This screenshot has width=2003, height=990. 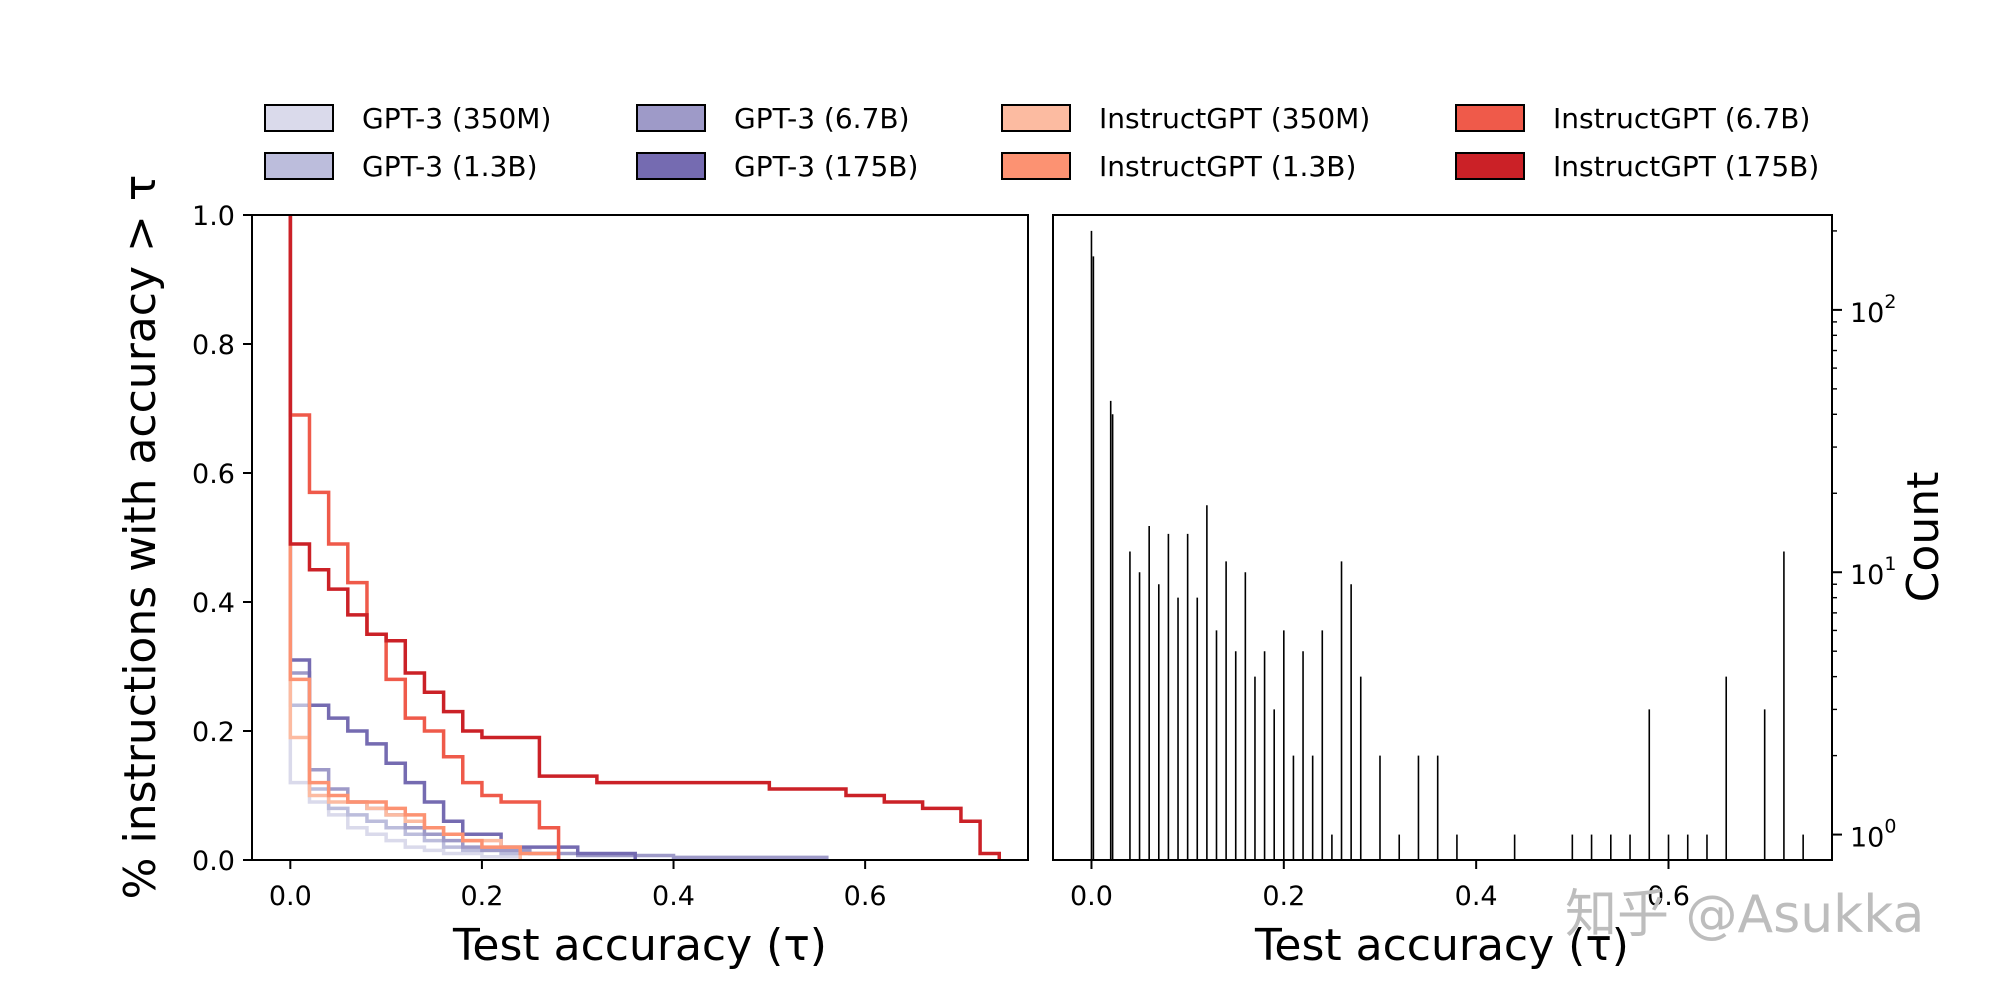 What do you see at coordinates (1873, 310) in the screenshot?
I see `y-tick-label: 10²` at bounding box center [1873, 310].